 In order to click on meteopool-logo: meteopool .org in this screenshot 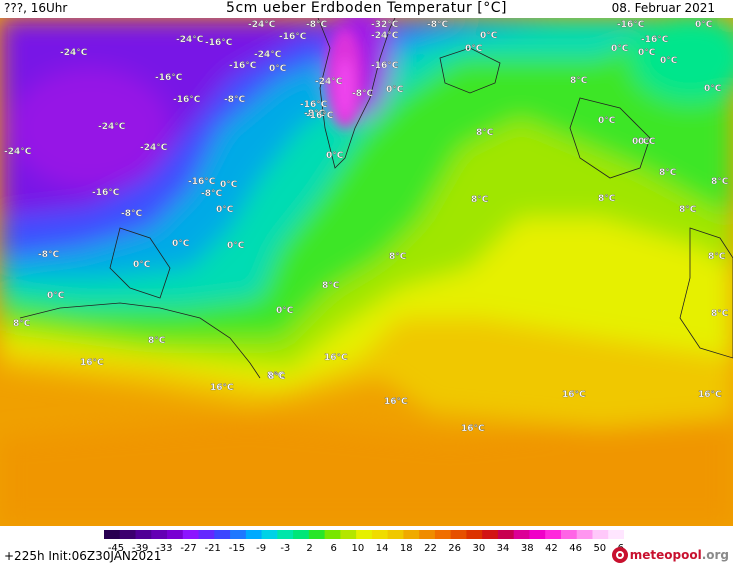, I will do `click(670, 555)`.